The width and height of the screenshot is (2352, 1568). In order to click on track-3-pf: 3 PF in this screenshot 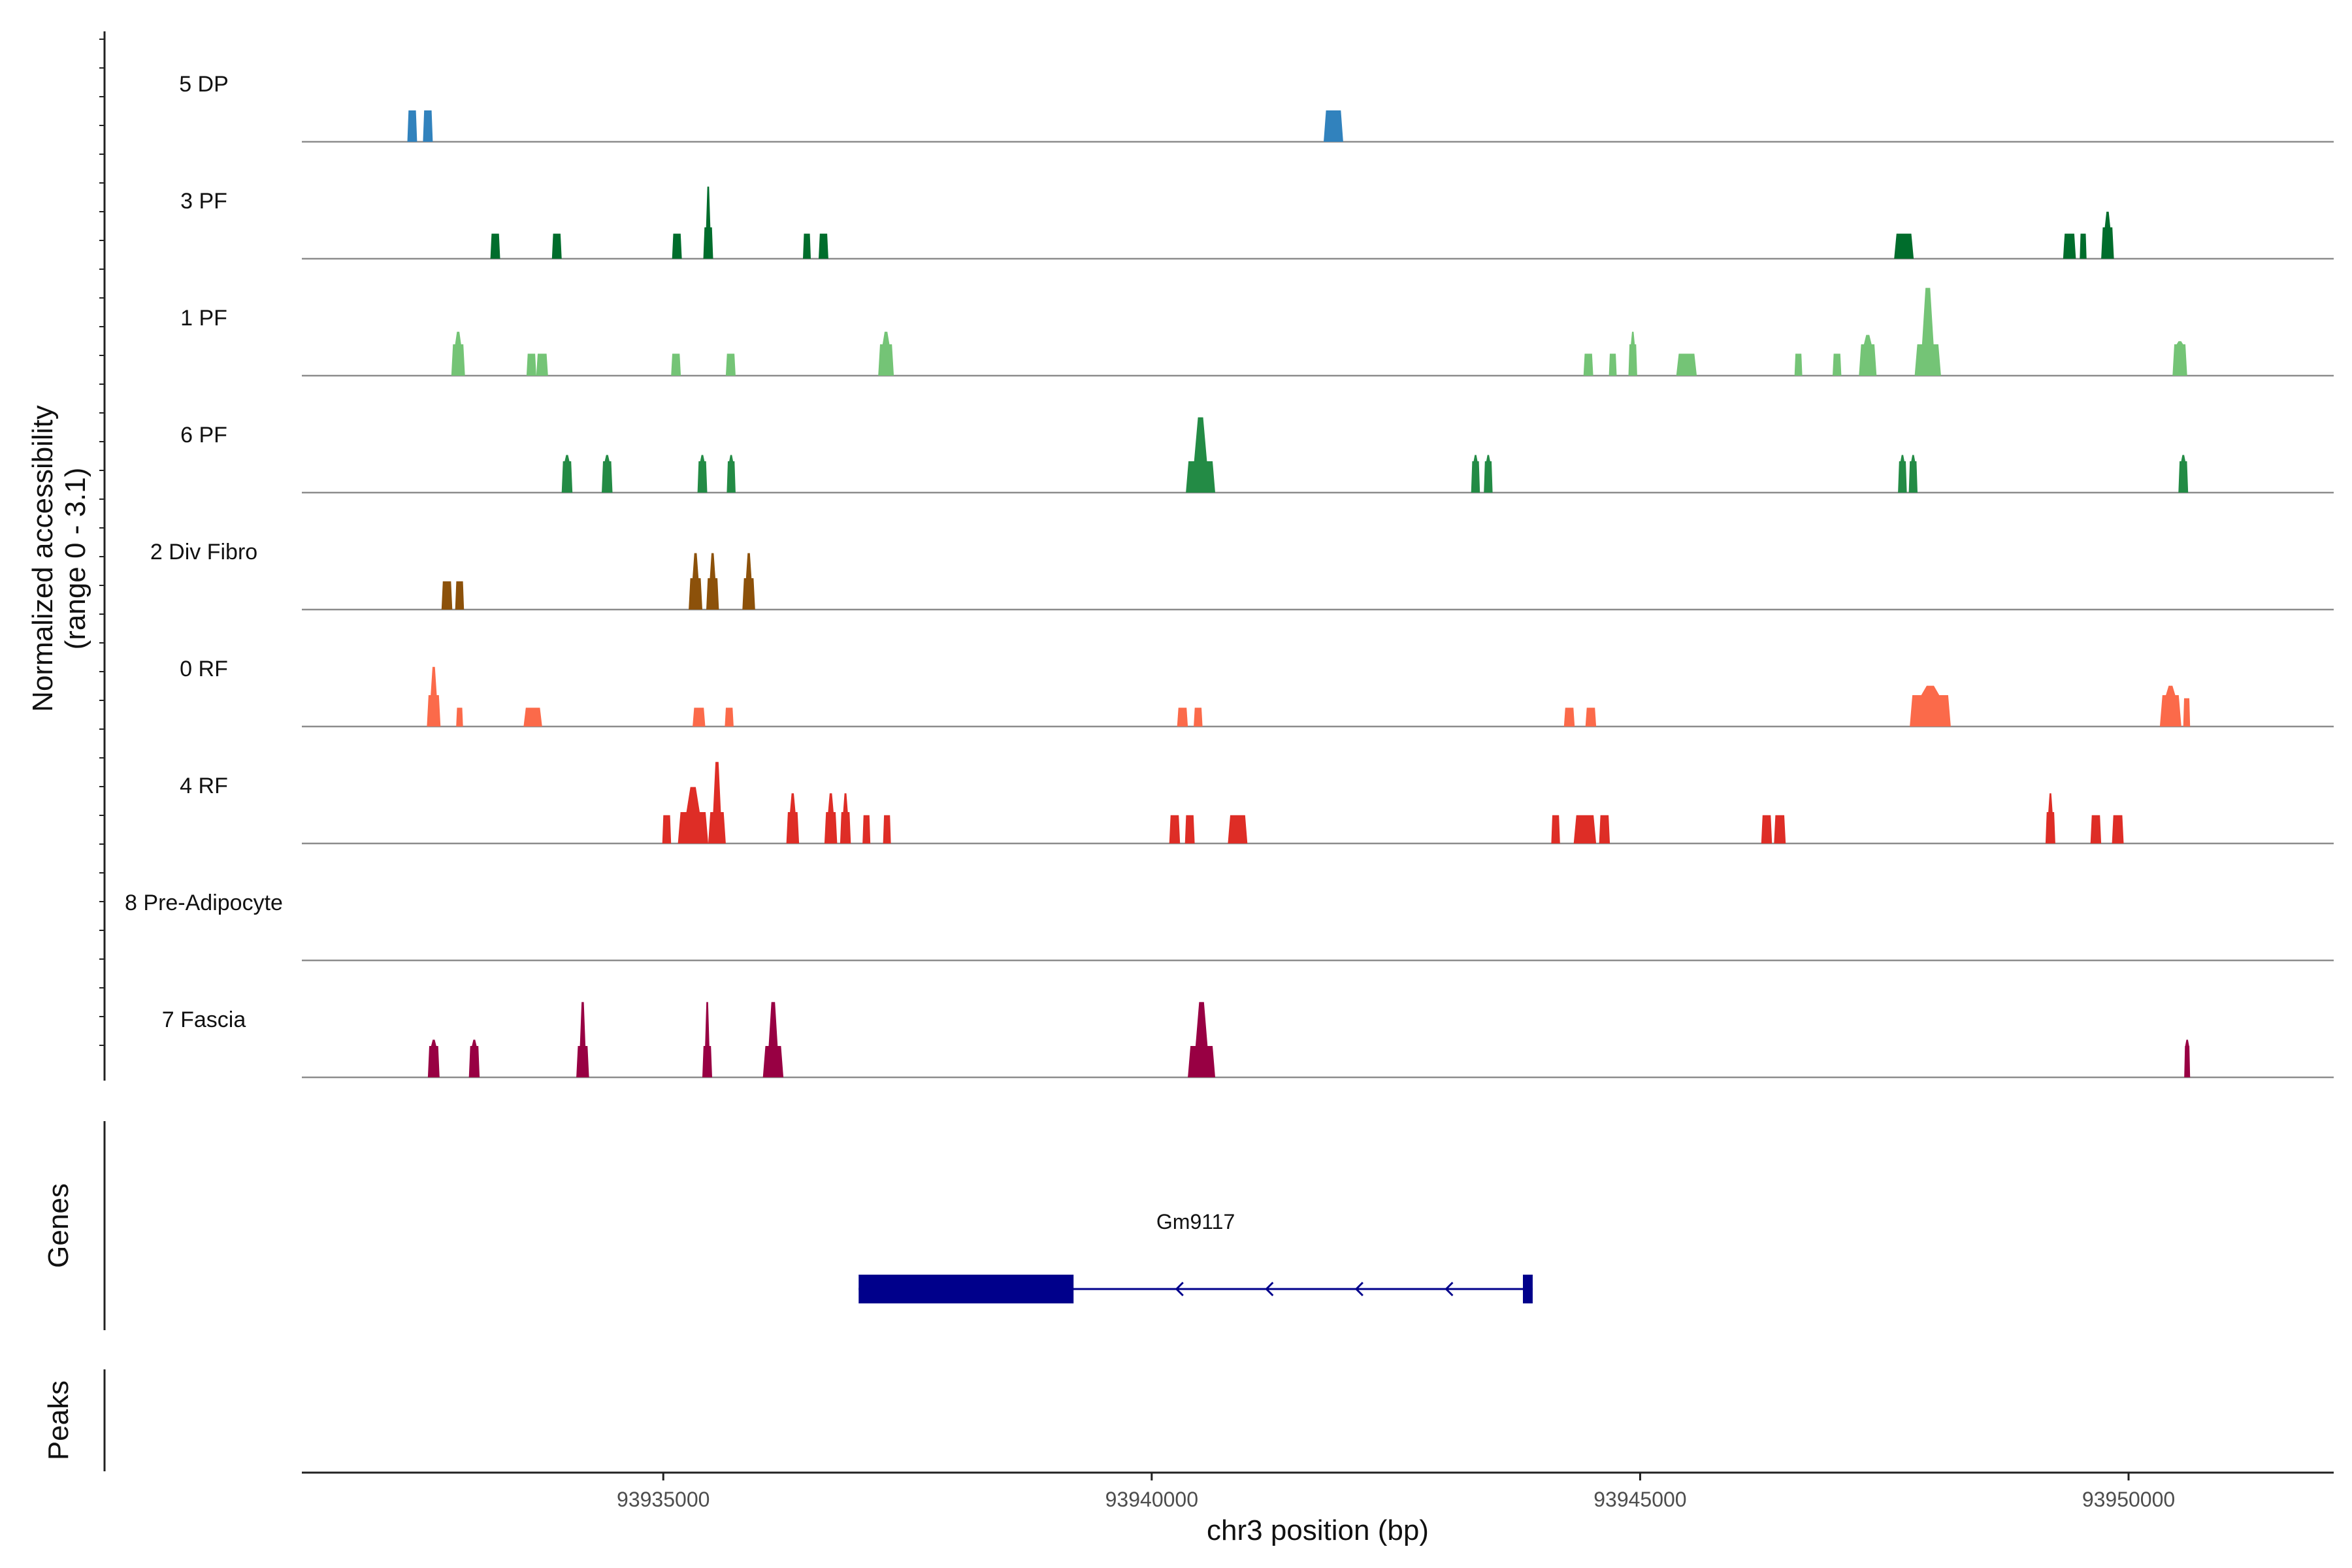, I will do `click(1257, 223)`.